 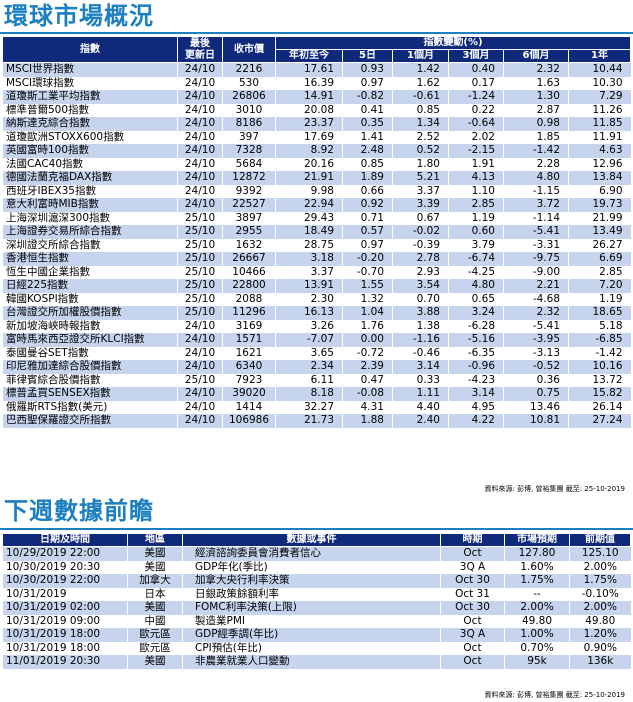 What do you see at coordinates (309, 326) in the screenshot?
I see `ytd-change-cell: 3.26` at bounding box center [309, 326].